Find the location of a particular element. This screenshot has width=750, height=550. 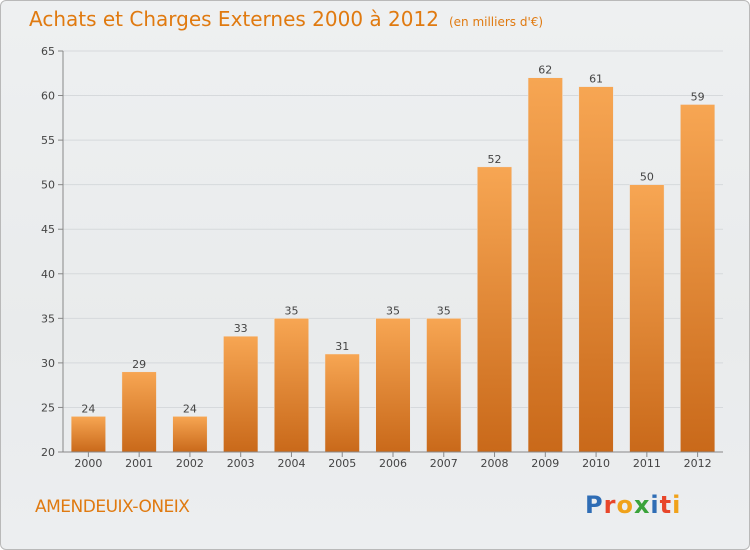

y-tick-label: 25 is located at coordinates (48, 407).